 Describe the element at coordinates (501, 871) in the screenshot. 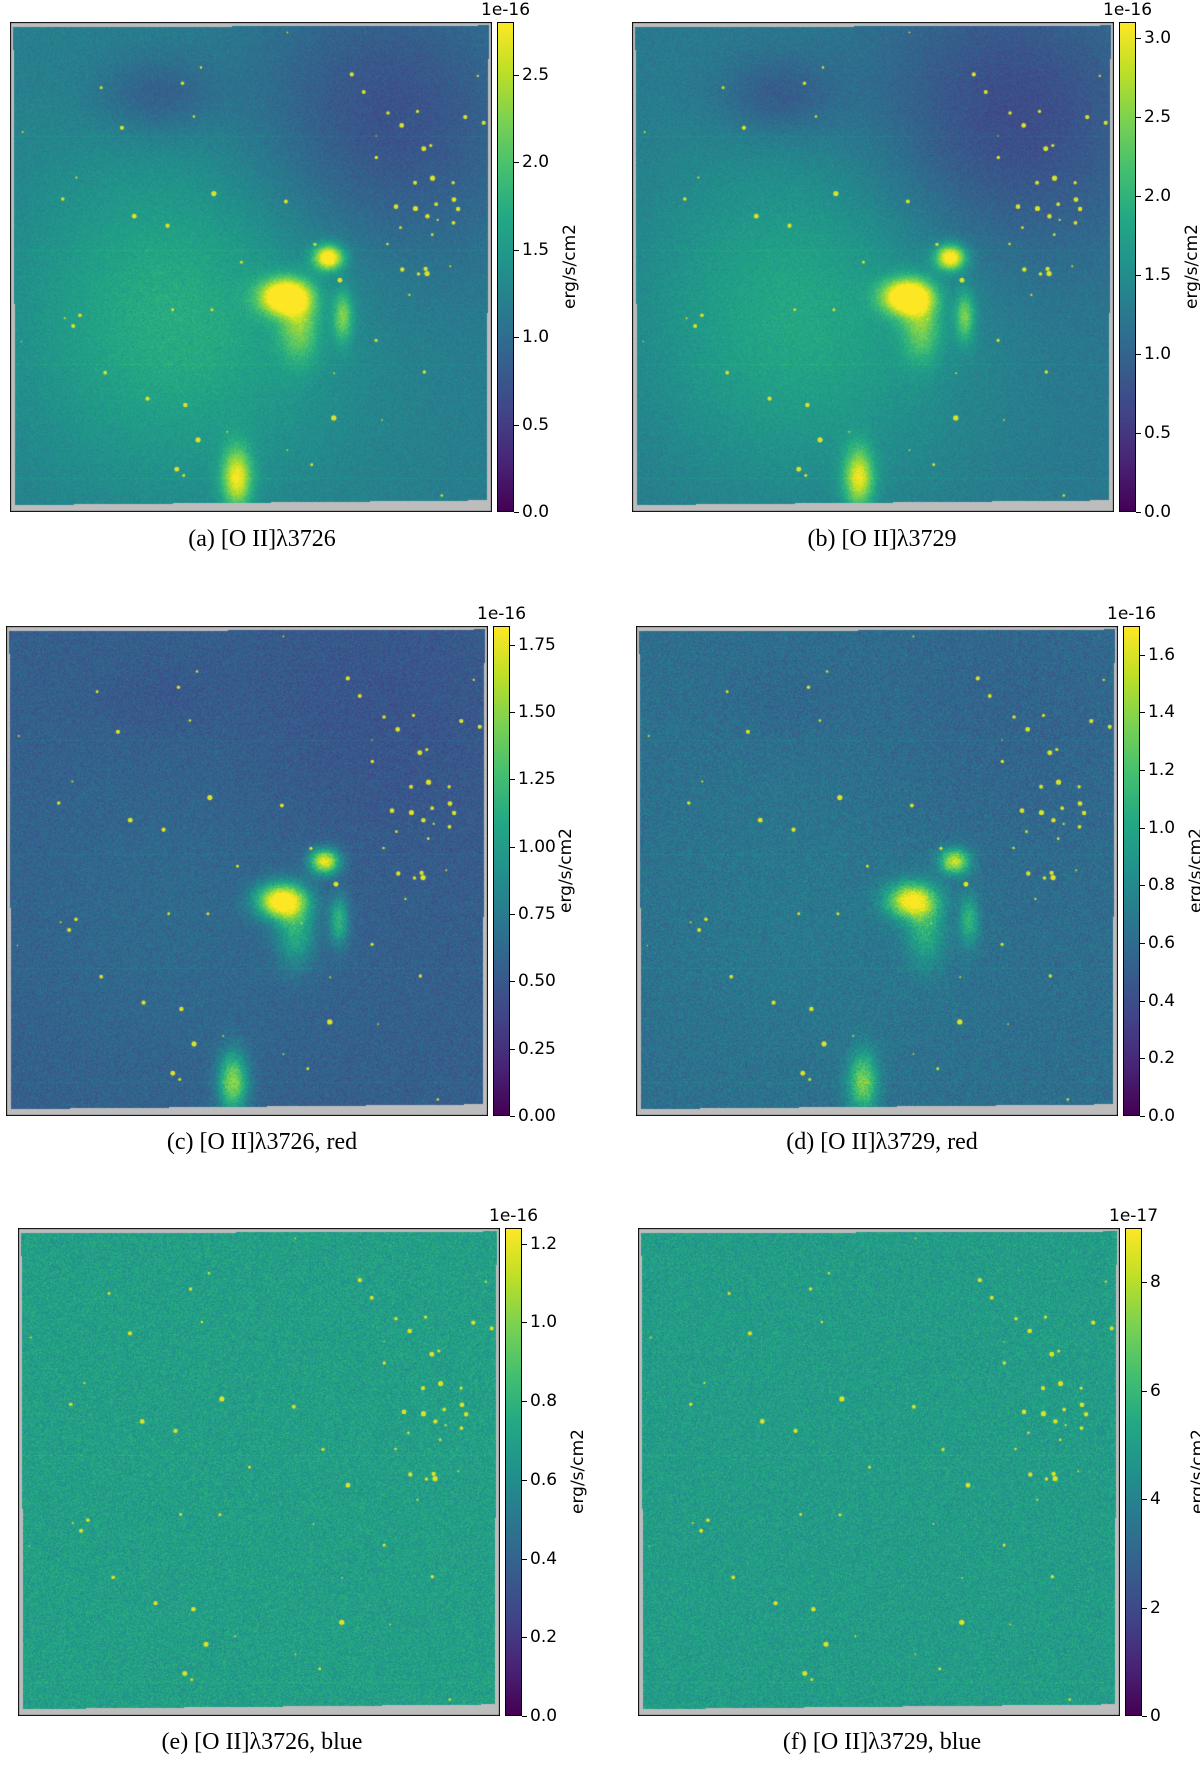

I see `colorbar-c` at that location.